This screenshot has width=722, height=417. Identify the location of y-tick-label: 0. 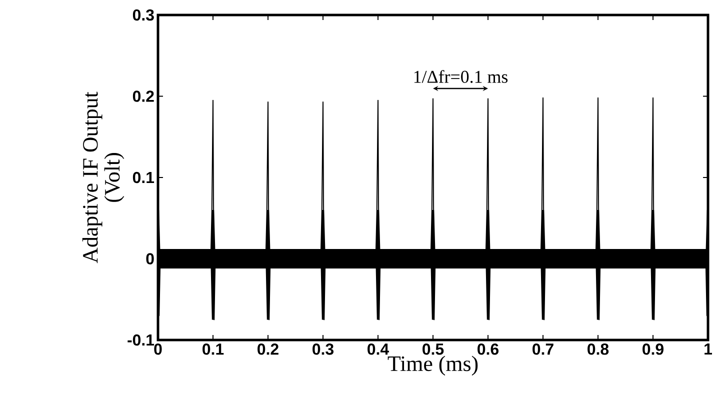
(150, 258).